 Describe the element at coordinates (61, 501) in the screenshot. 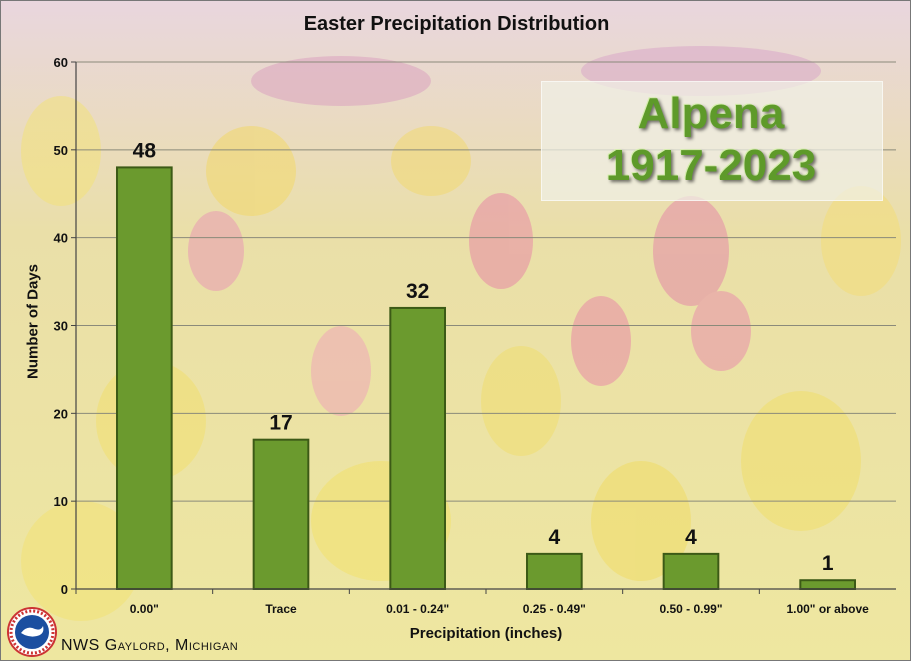

I see `y-tick-label: 10` at that location.